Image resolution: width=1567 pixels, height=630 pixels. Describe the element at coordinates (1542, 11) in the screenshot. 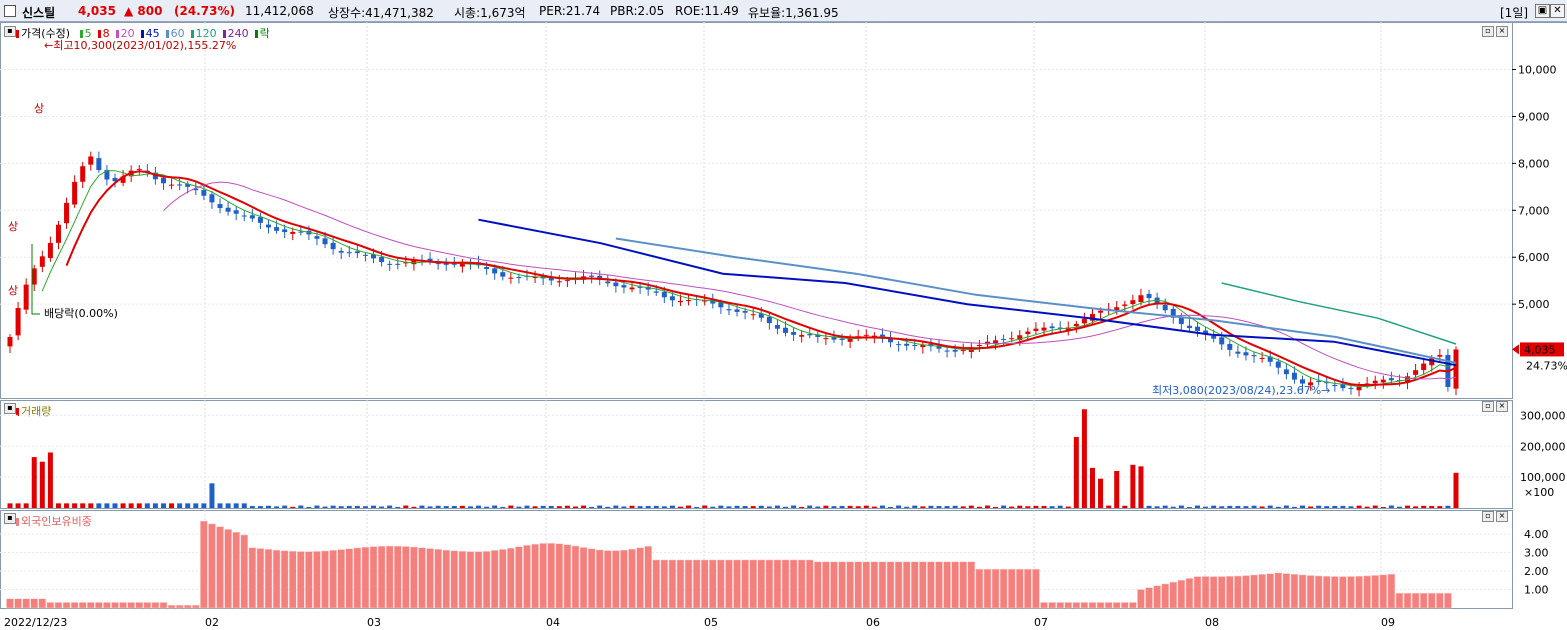

I see `restore-icon: ▣` at that location.